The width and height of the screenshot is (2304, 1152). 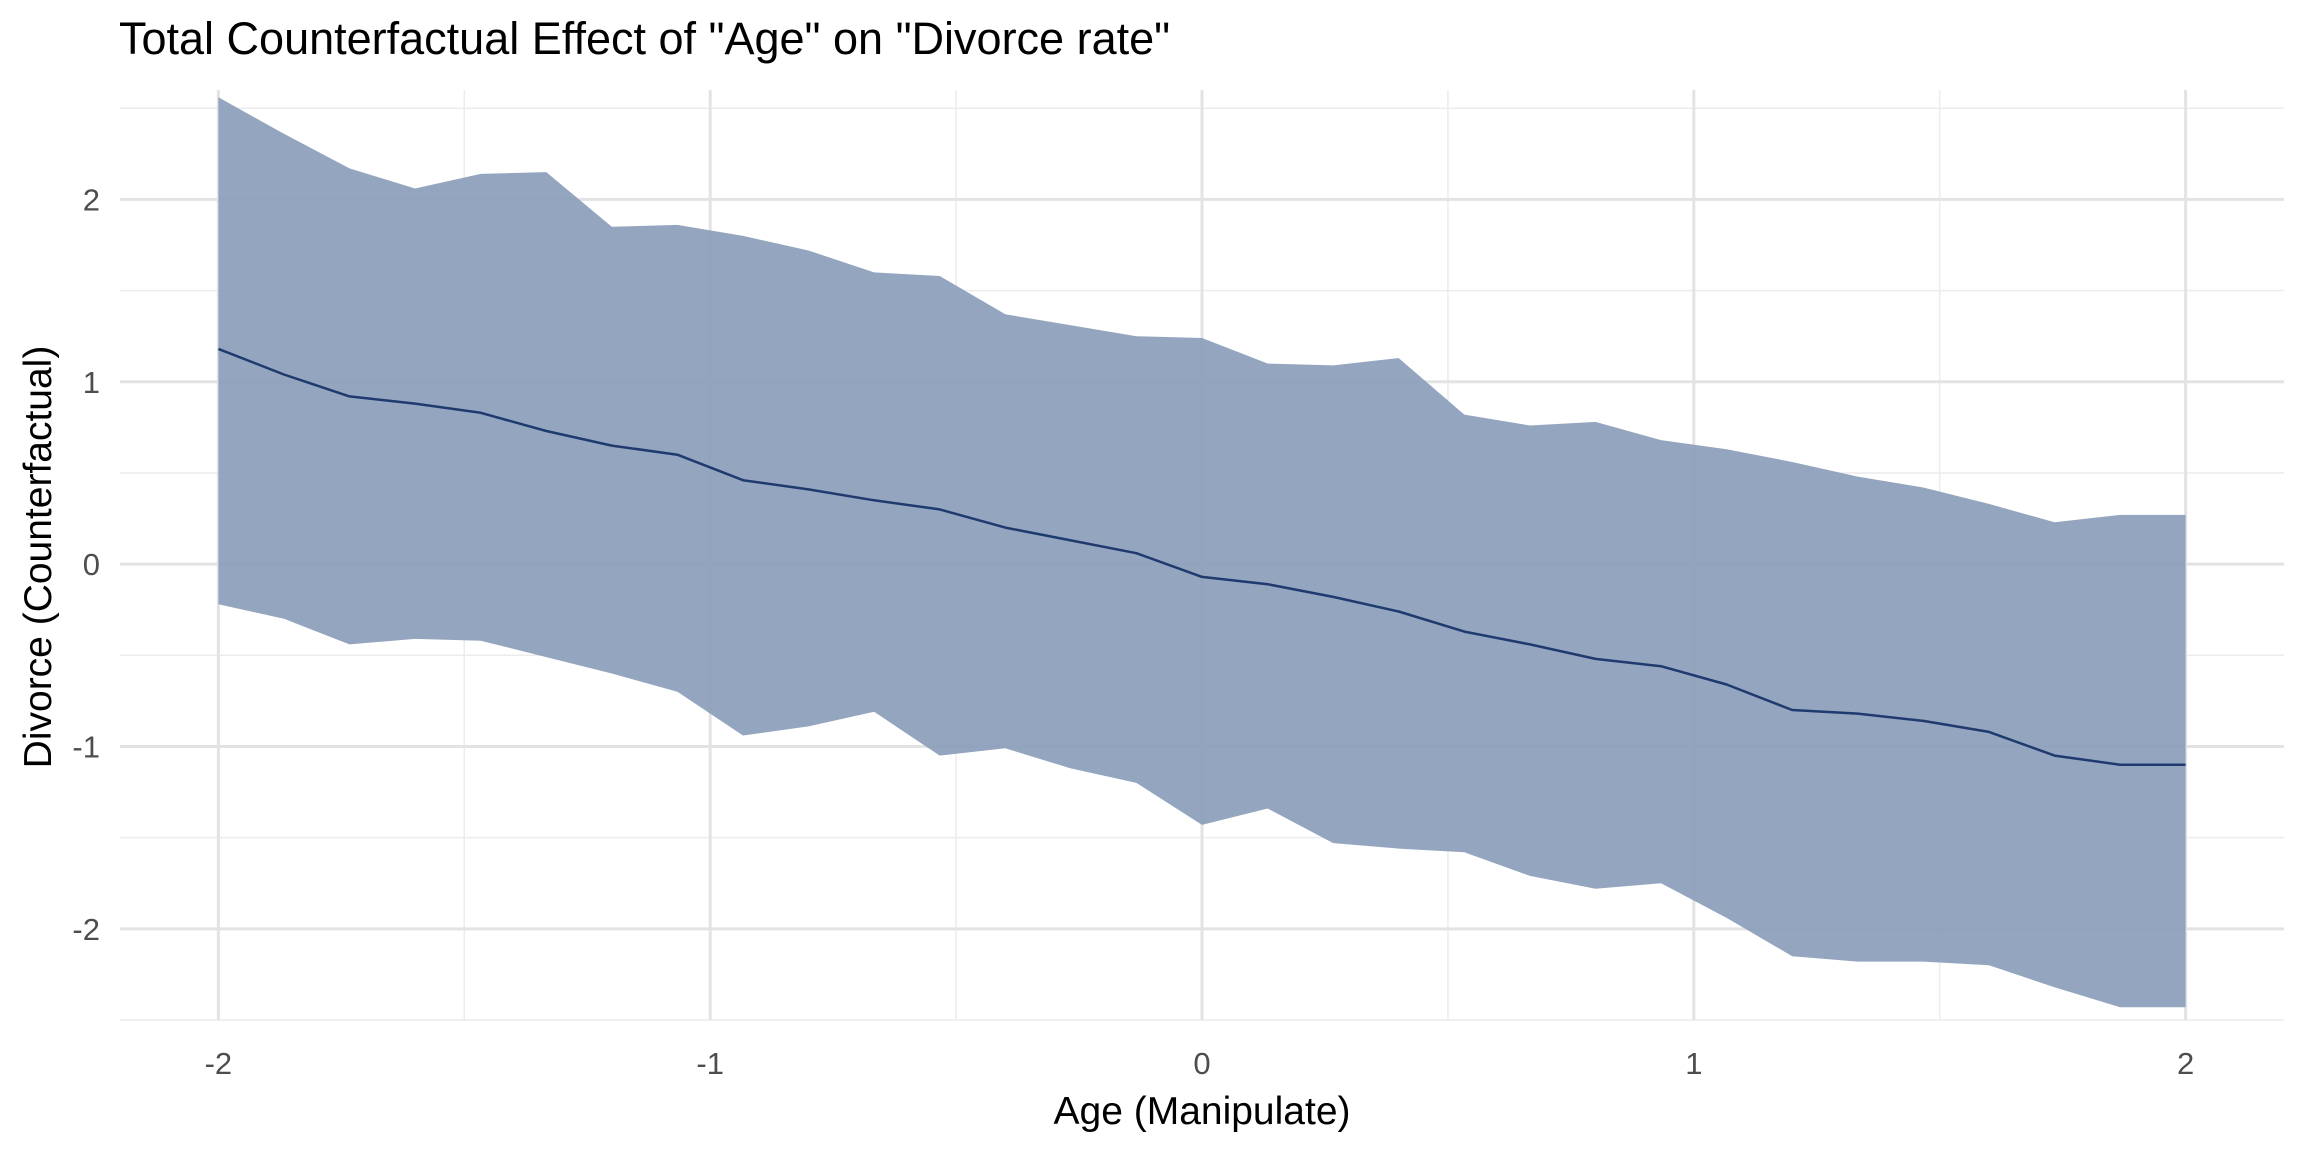 I want to click on x-tick-label: -1, so click(x=710, y=1063).